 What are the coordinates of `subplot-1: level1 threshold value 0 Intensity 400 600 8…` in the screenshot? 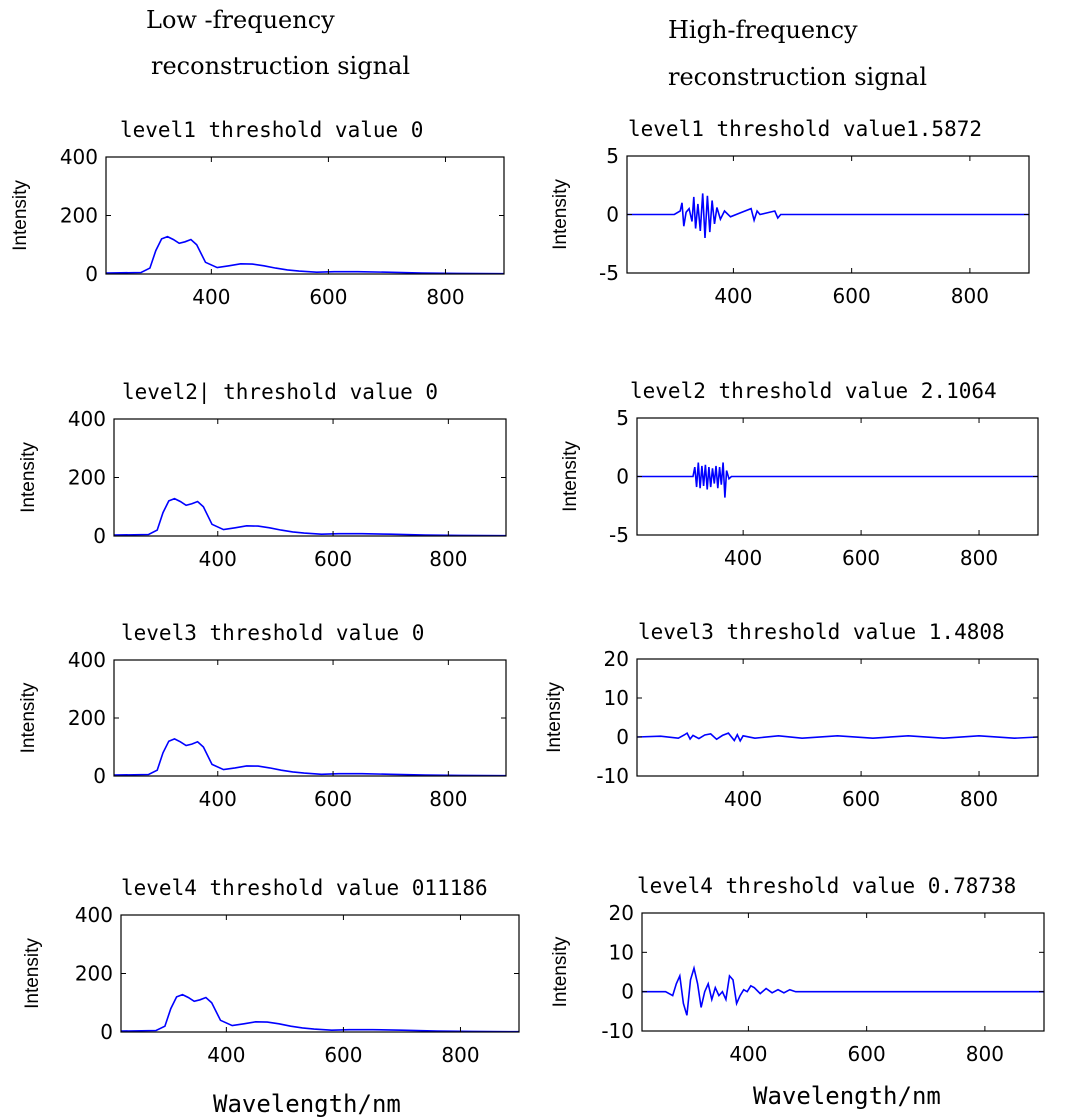 It's located at (257, 213).